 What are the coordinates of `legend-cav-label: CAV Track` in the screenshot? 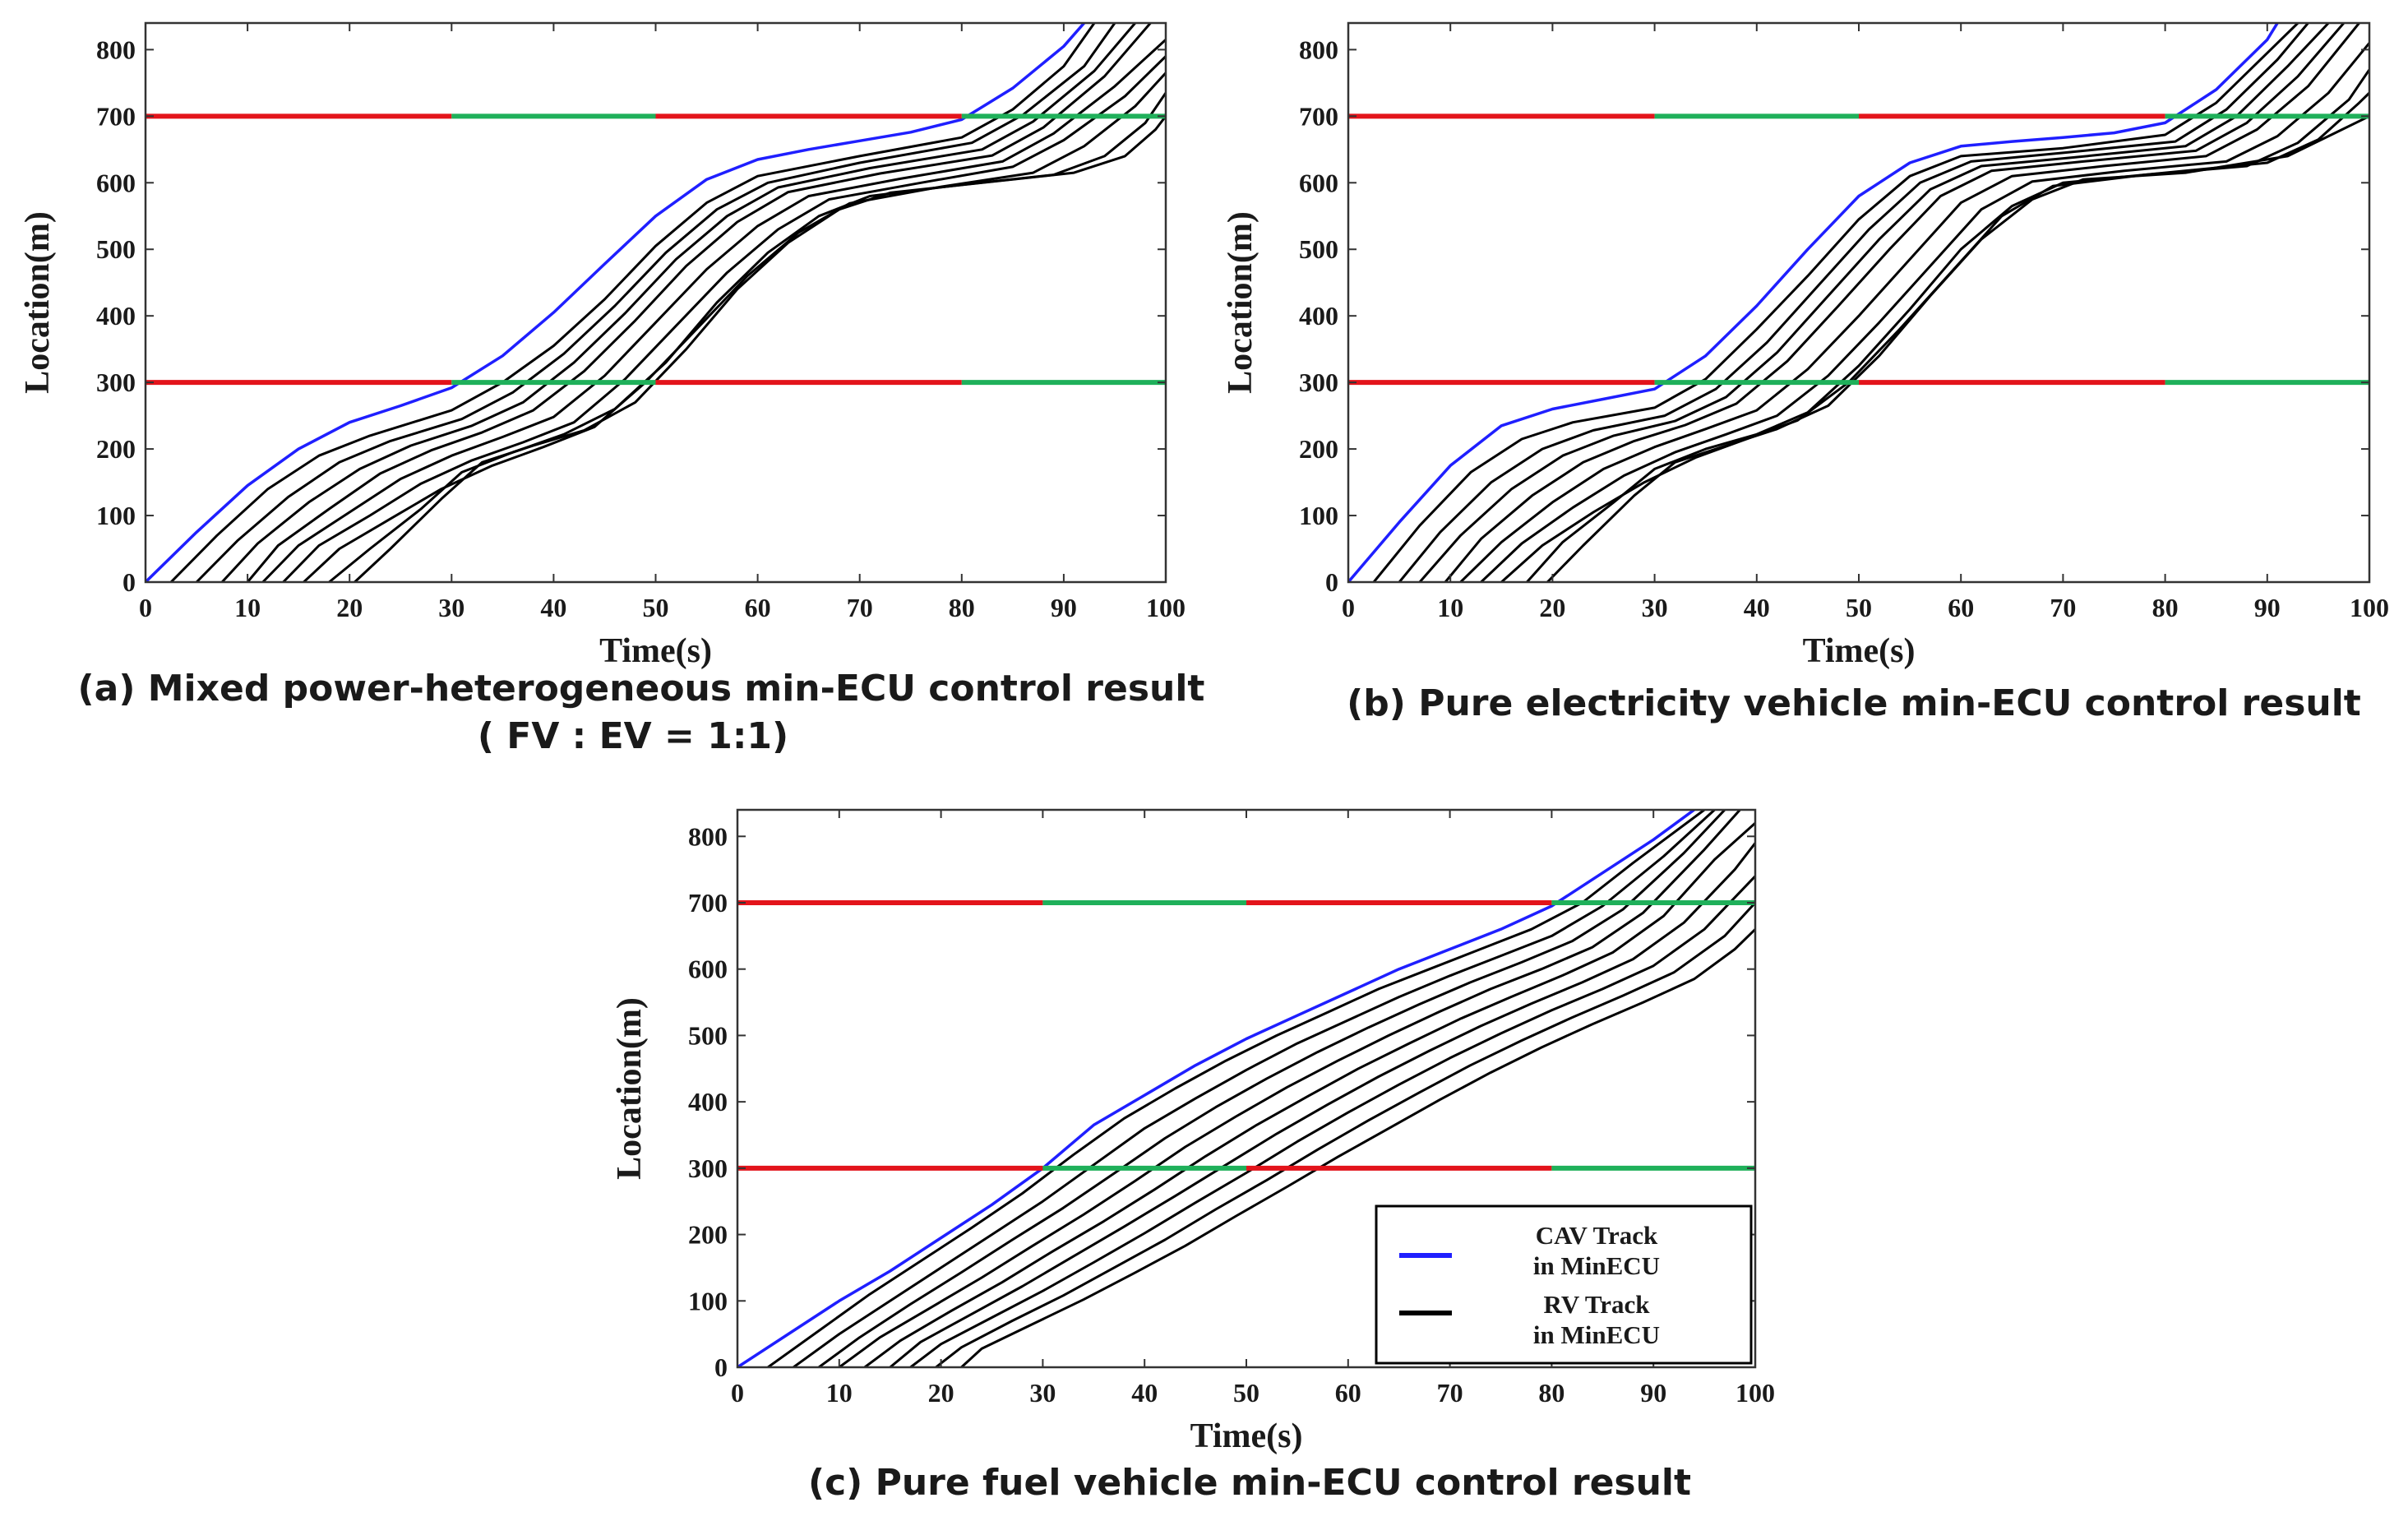 It's located at (1597, 1236).